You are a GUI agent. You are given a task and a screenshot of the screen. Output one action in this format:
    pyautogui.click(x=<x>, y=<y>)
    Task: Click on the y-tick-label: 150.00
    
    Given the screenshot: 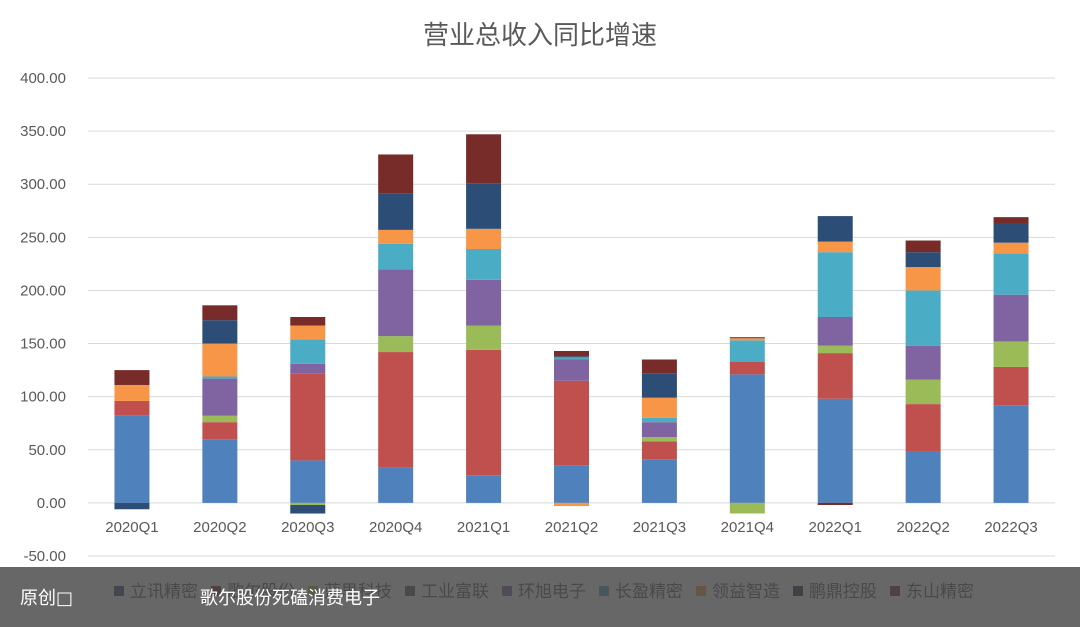 What is the action you would take?
    pyautogui.click(x=43, y=344)
    